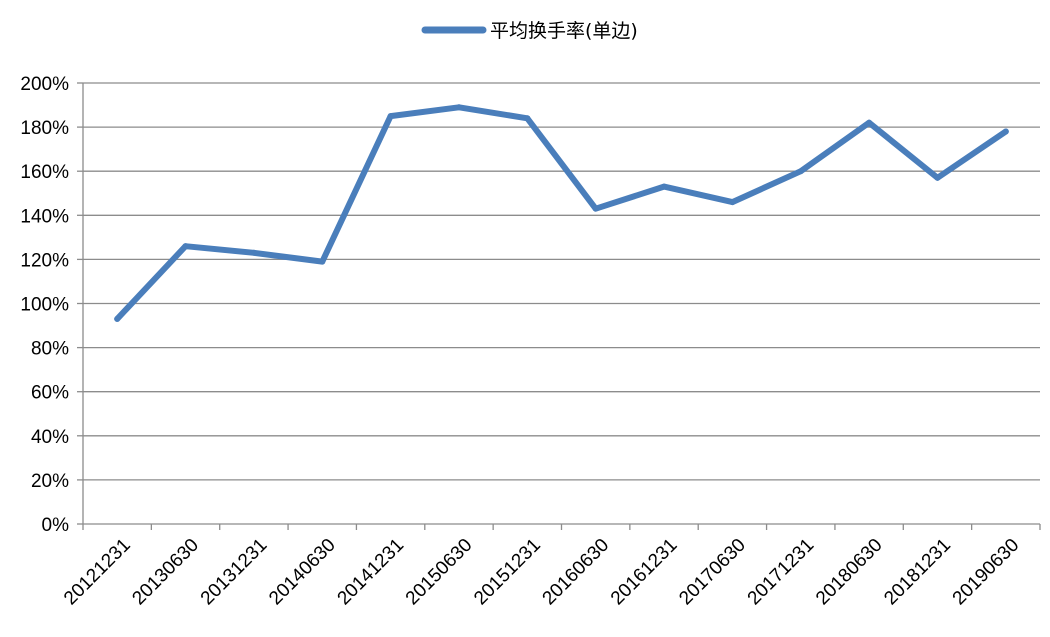  What do you see at coordinates (781, 572) in the screenshot?
I see `x-tick-label: 20171231` at bounding box center [781, 572].